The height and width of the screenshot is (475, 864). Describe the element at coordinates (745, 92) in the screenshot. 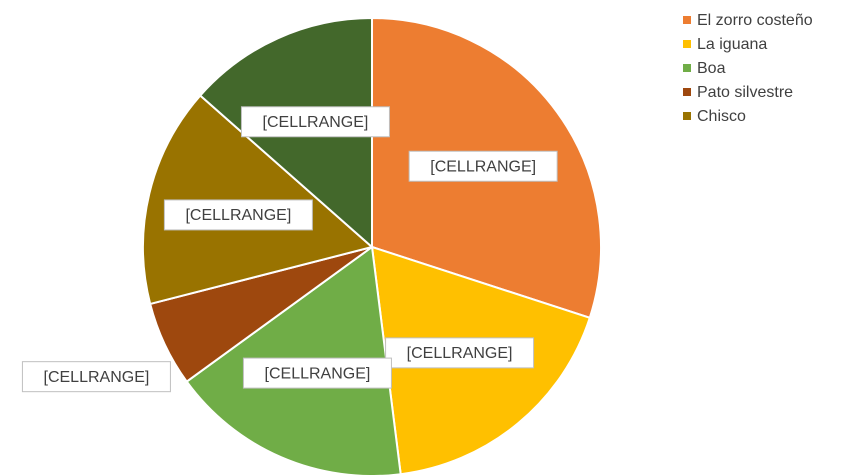

I see `legend-label: Pato silvestre` at that location.